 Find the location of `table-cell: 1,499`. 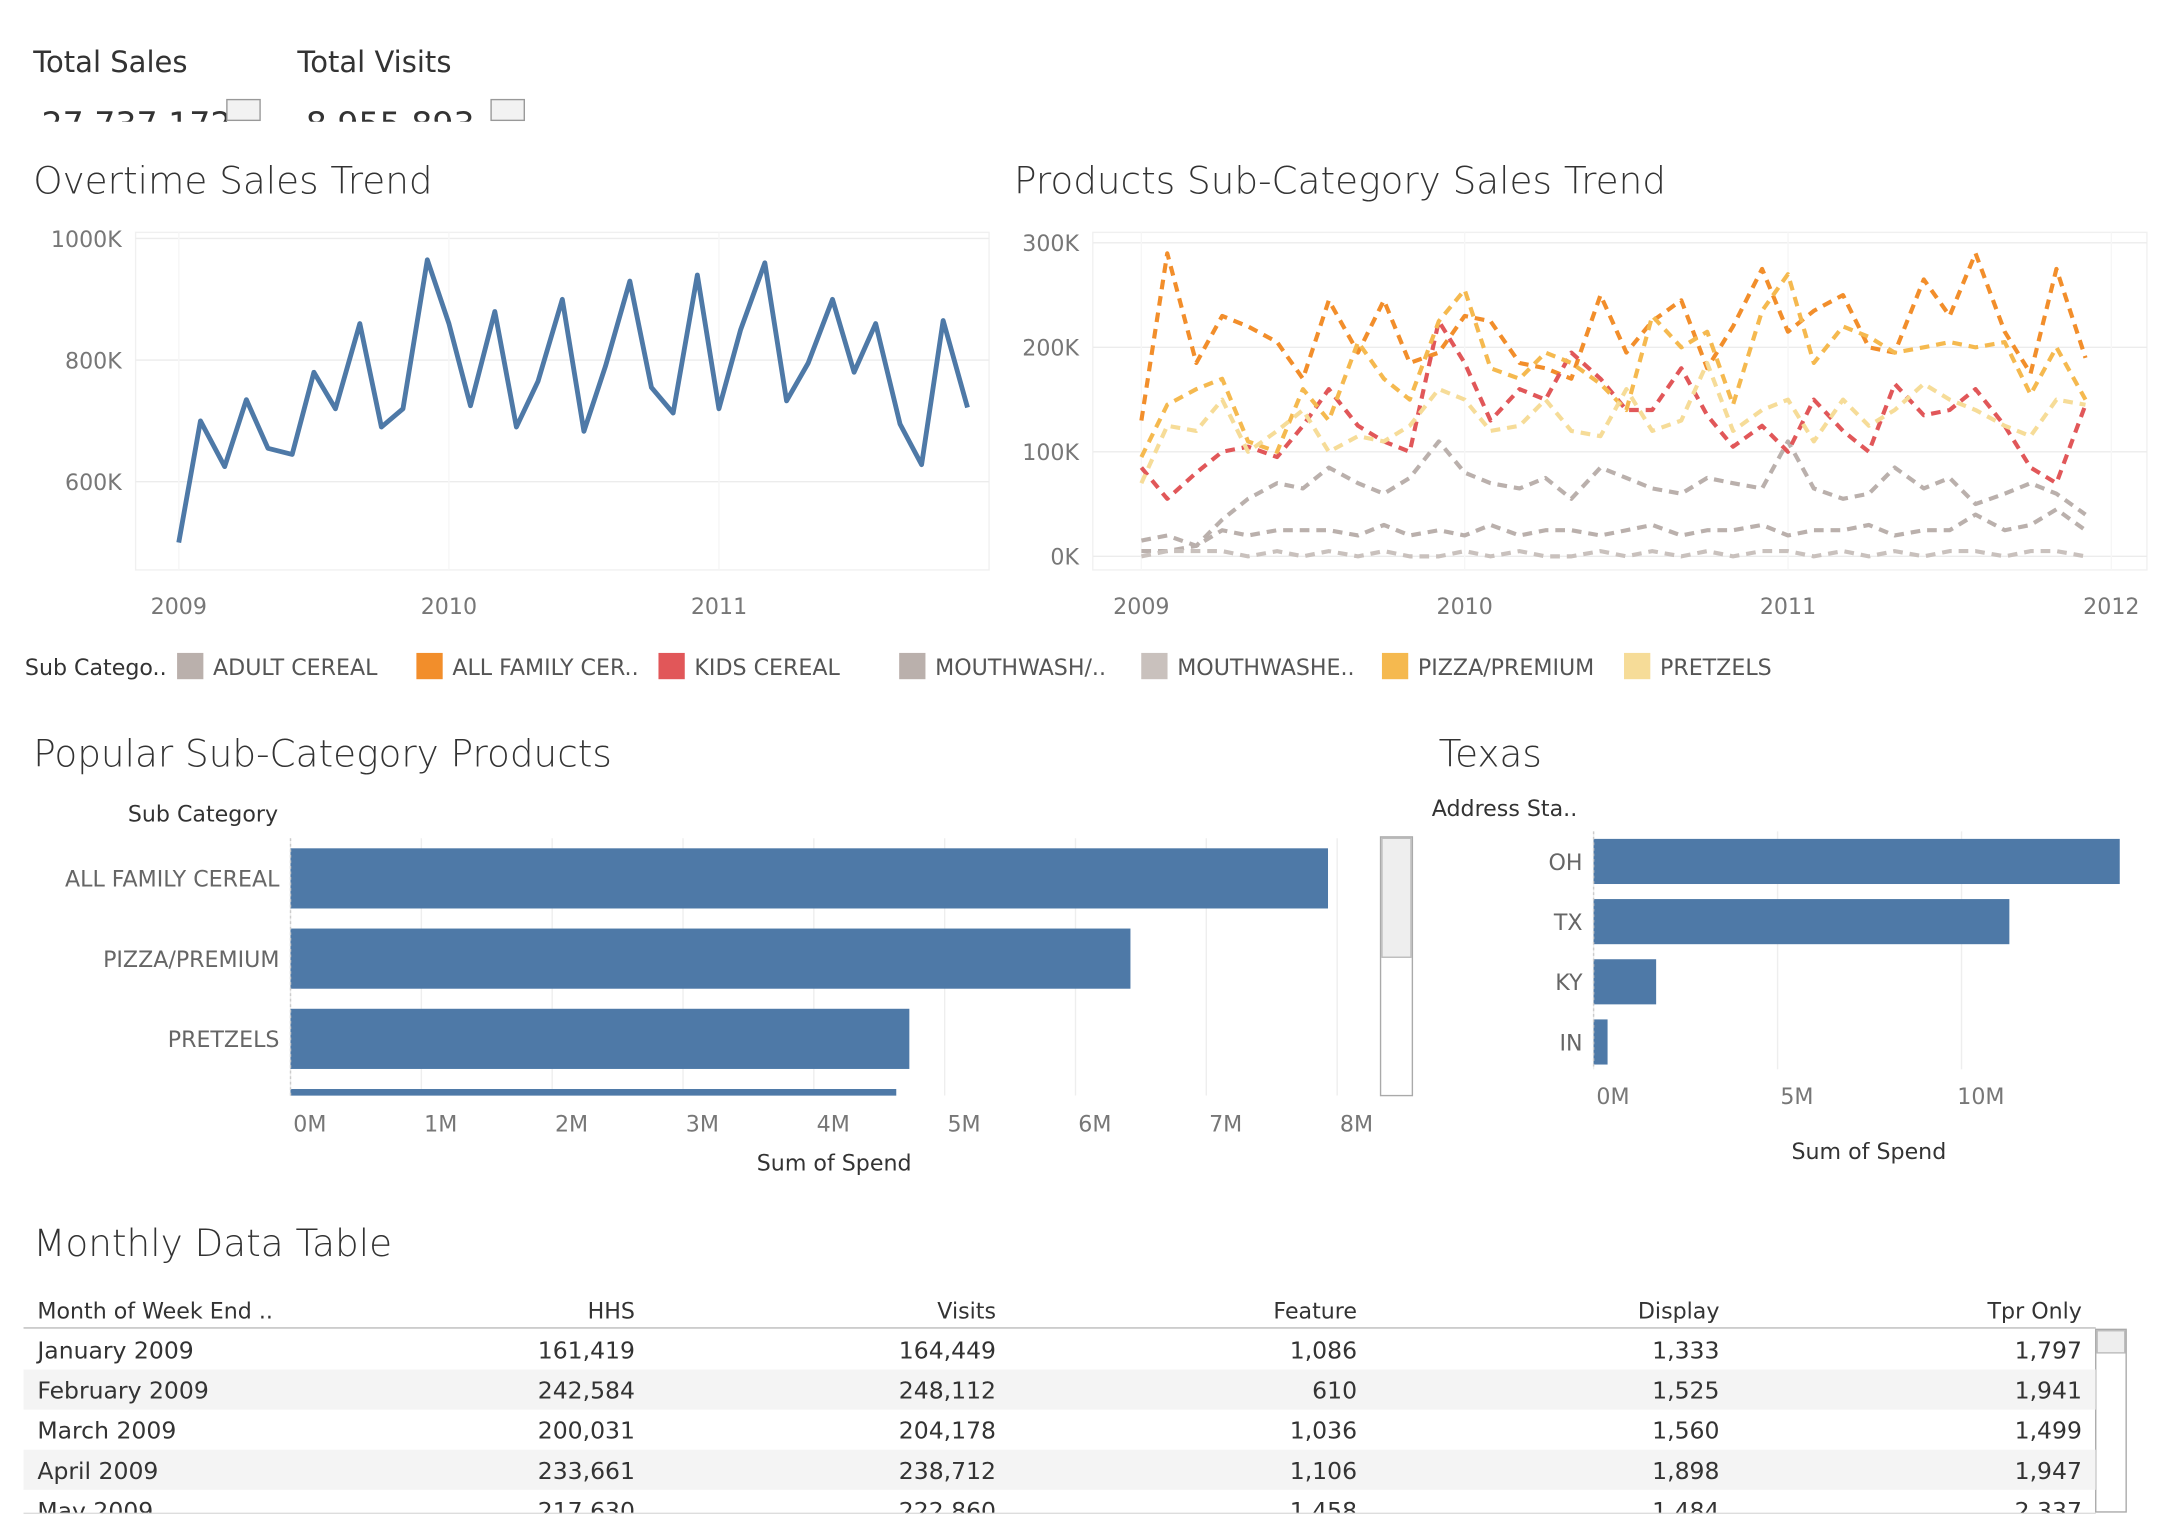

table-cell: 1,499 is located at coordinates (2048, 1431).